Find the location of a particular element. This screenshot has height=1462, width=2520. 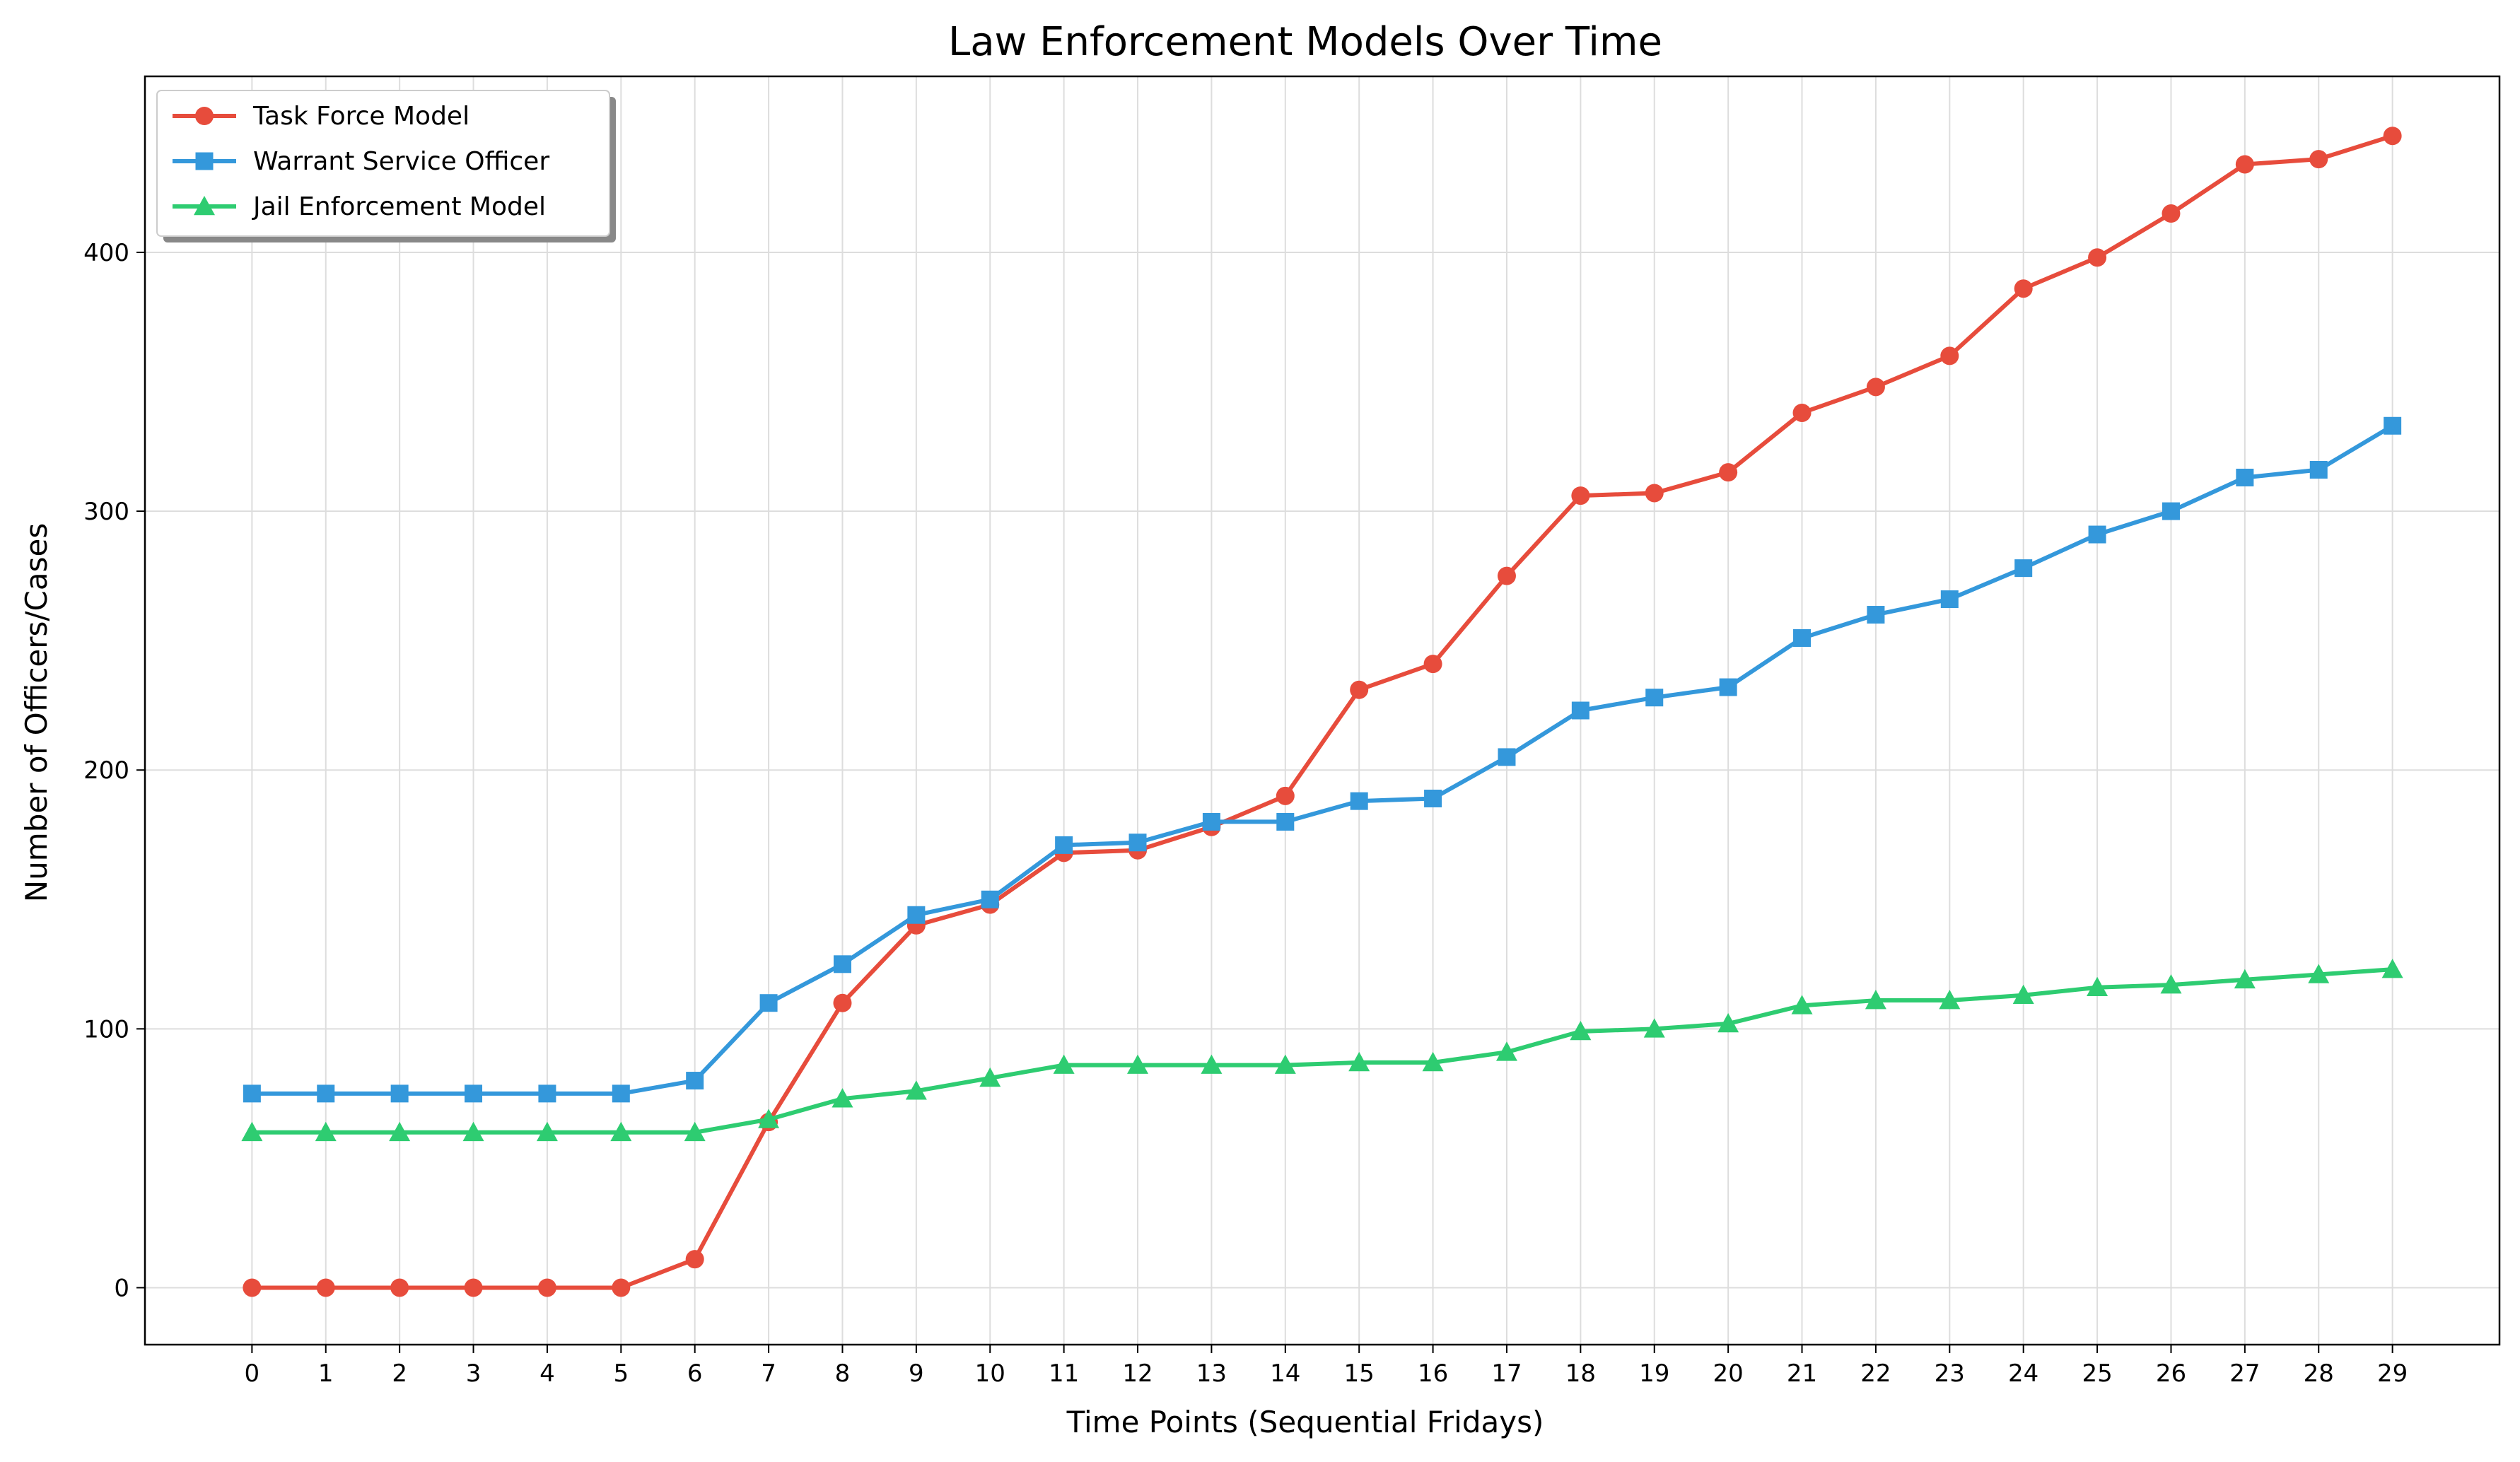

x-tick-label: 15 is located at coordinates (1360, 1373).